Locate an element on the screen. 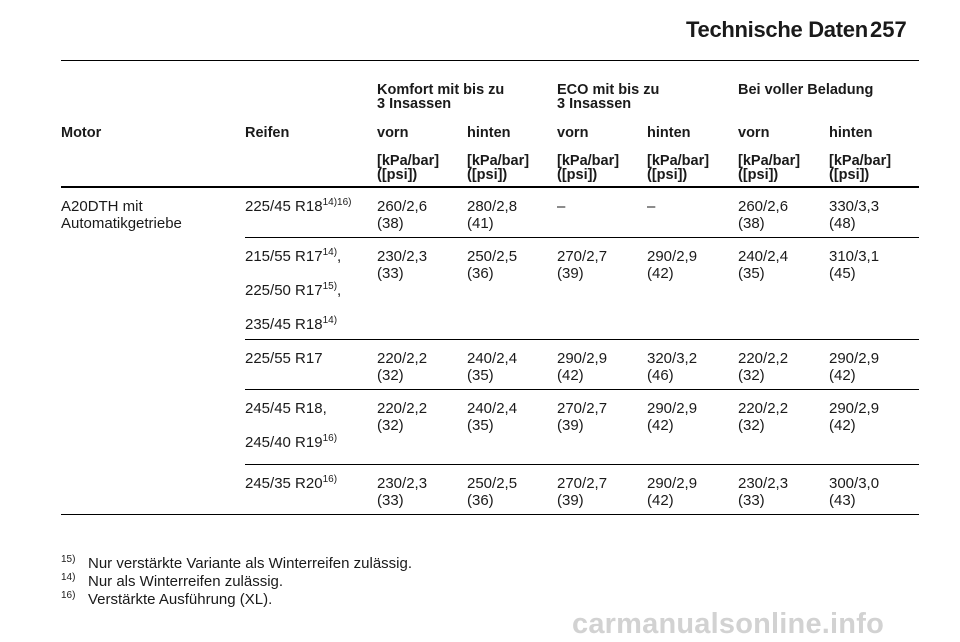  table-header-rule is located at coordinates (490, 187).